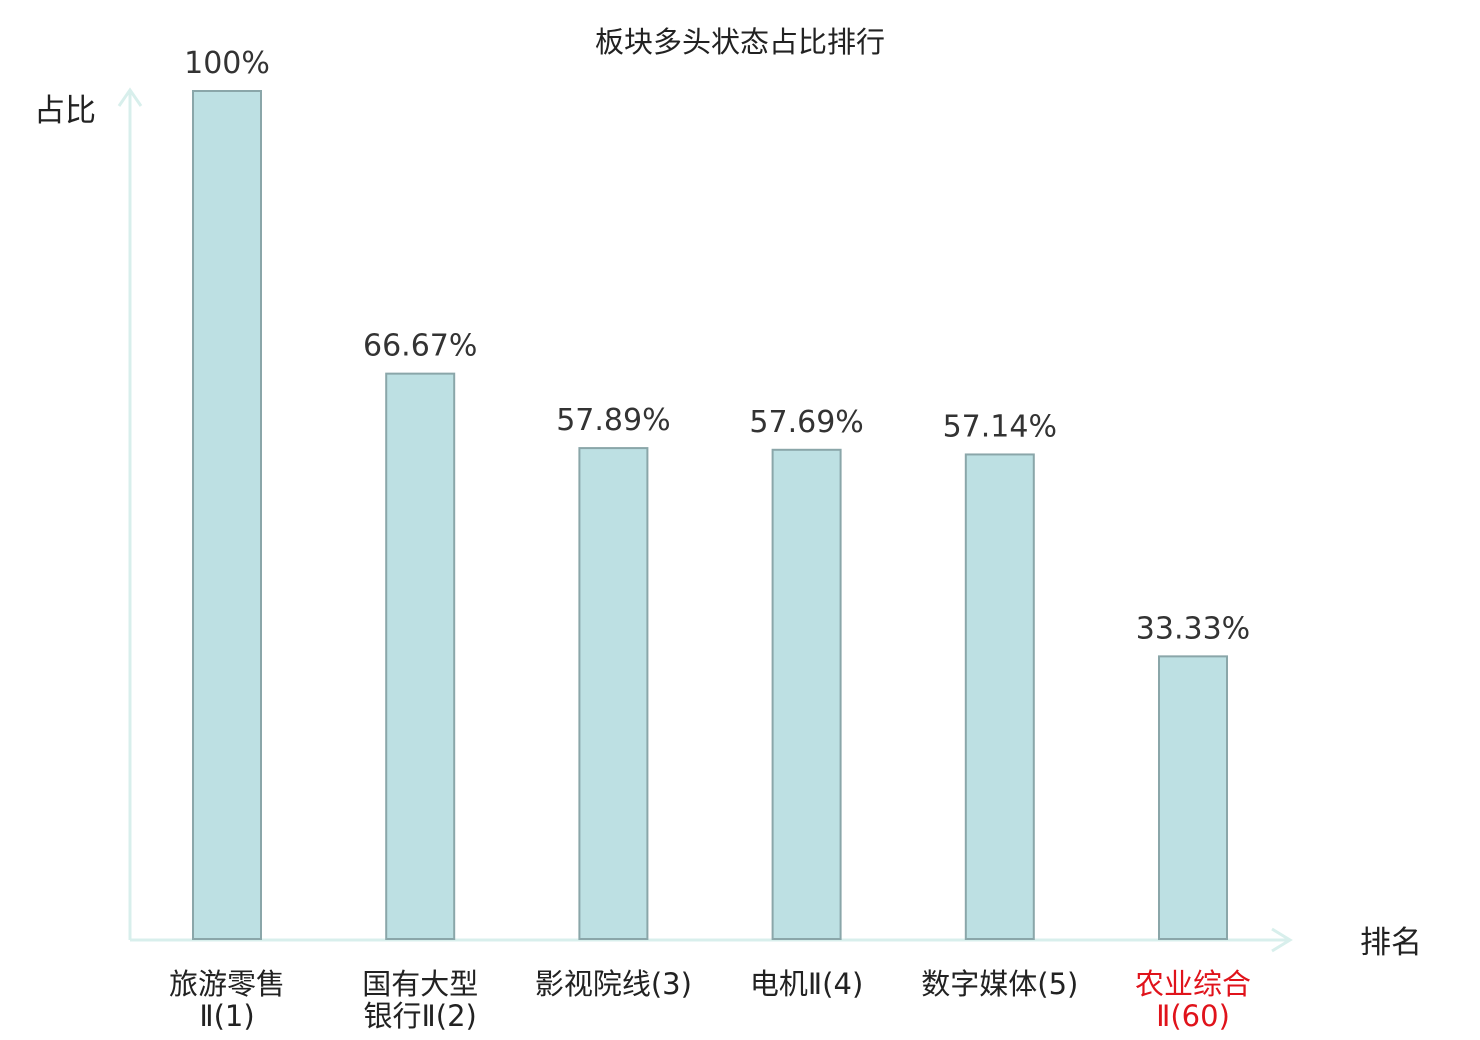  I want to click on bar-value-label: 57.14%, so click(1000, 426).